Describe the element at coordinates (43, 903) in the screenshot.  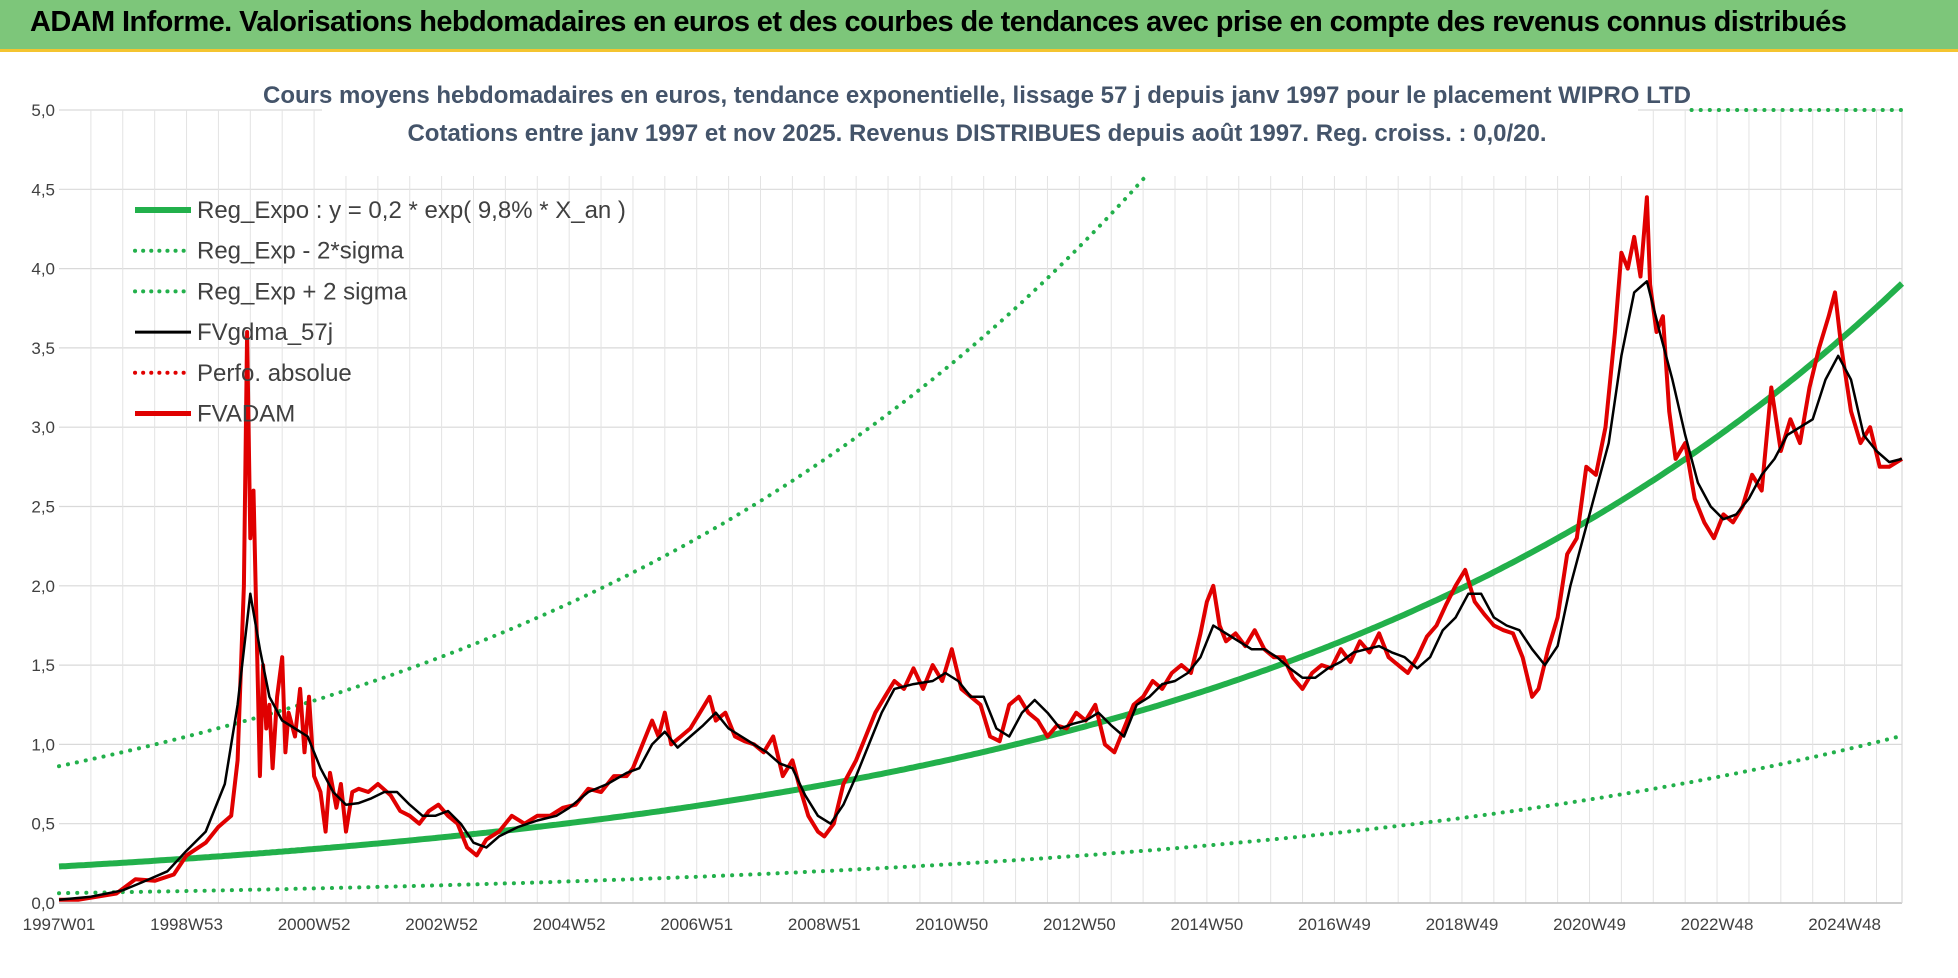
I see `y-tick-label: 0,0` at that location.